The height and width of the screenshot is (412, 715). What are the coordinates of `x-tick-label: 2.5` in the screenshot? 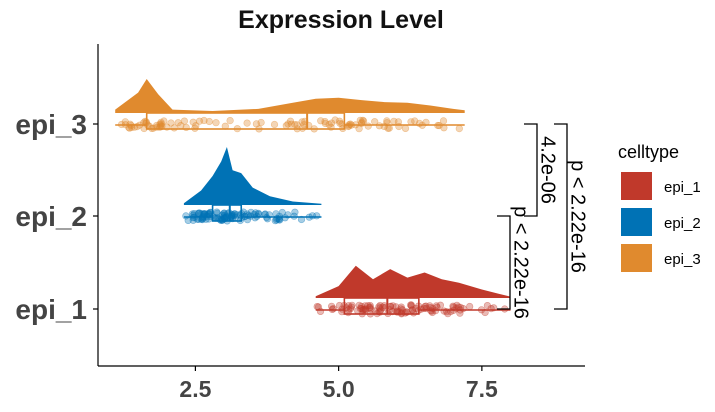 It's located at (195, 389).